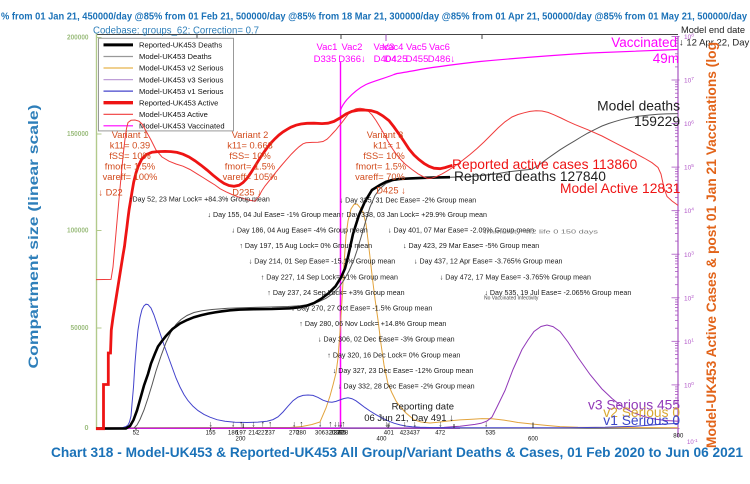 This screenshot has height=484, width=750. What do you see at coordinates (305, 246) in the screenshot?
I see `svg-text:↑ Day 197, 15 Aug Lock= 0% Gro: ↑ Day 197, 15 Aug Lock= 0% Group mean` at bounding box center [305, 246].